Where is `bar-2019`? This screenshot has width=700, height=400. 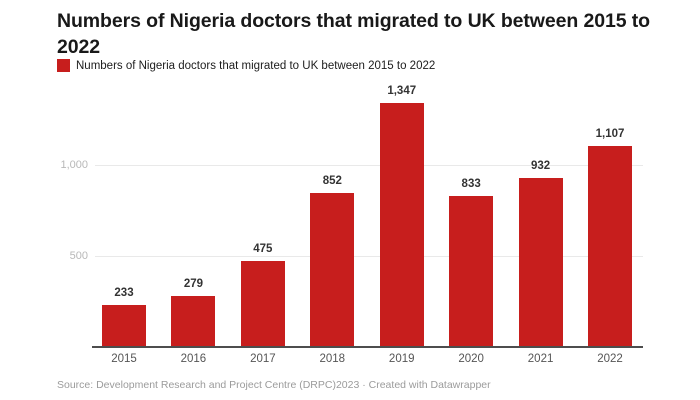
bar-2019 is located at coordinates (401, 225).